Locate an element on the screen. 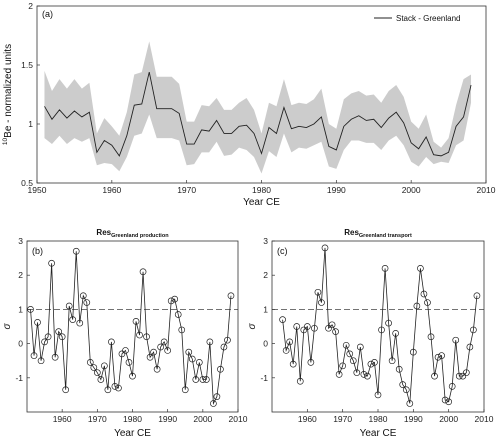 This screenshot has height=447, width=500. panel-label: (b) is located at coordinates (37, 251).